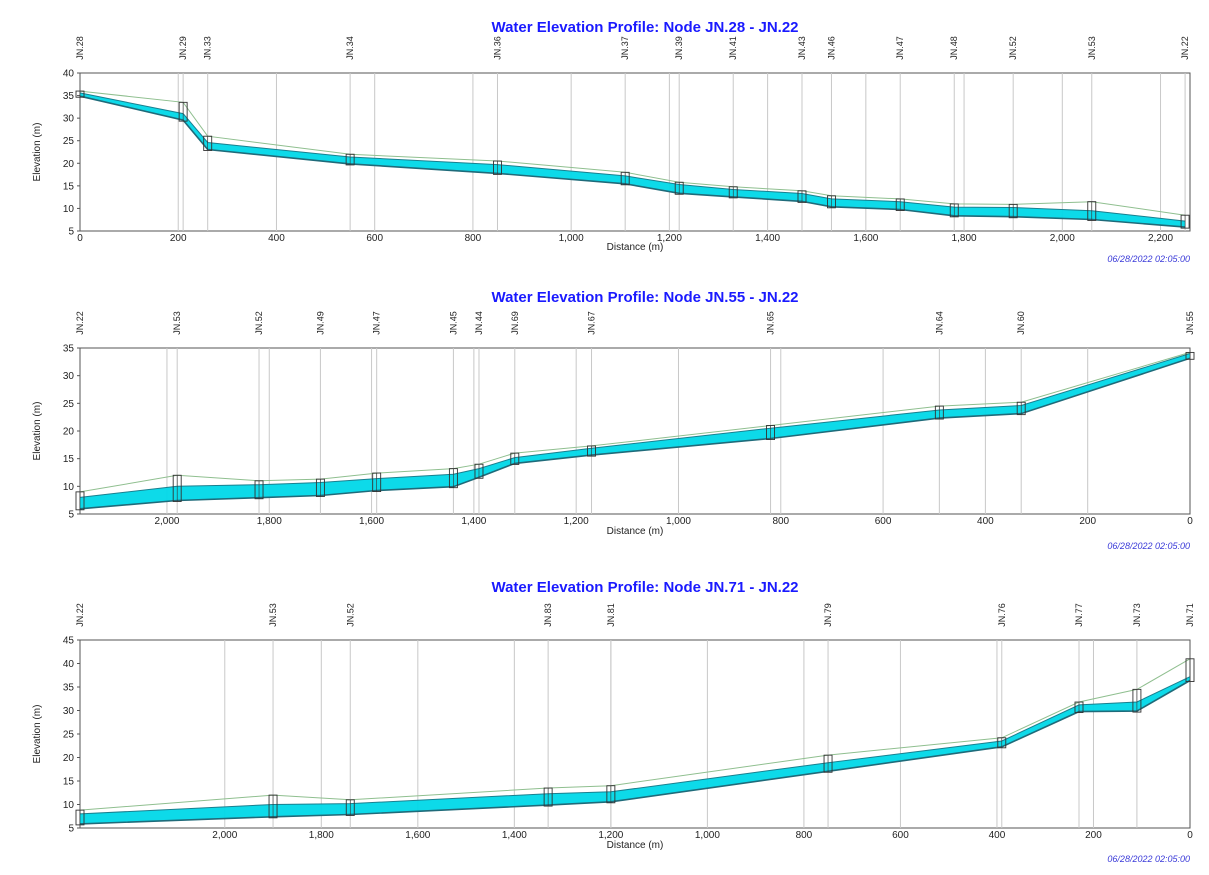 The height and width of the screenshot is (875, 1209). Describe the element at coordinates (479, 323) in the screenshot. I see `node-label: JN.44` at that location.